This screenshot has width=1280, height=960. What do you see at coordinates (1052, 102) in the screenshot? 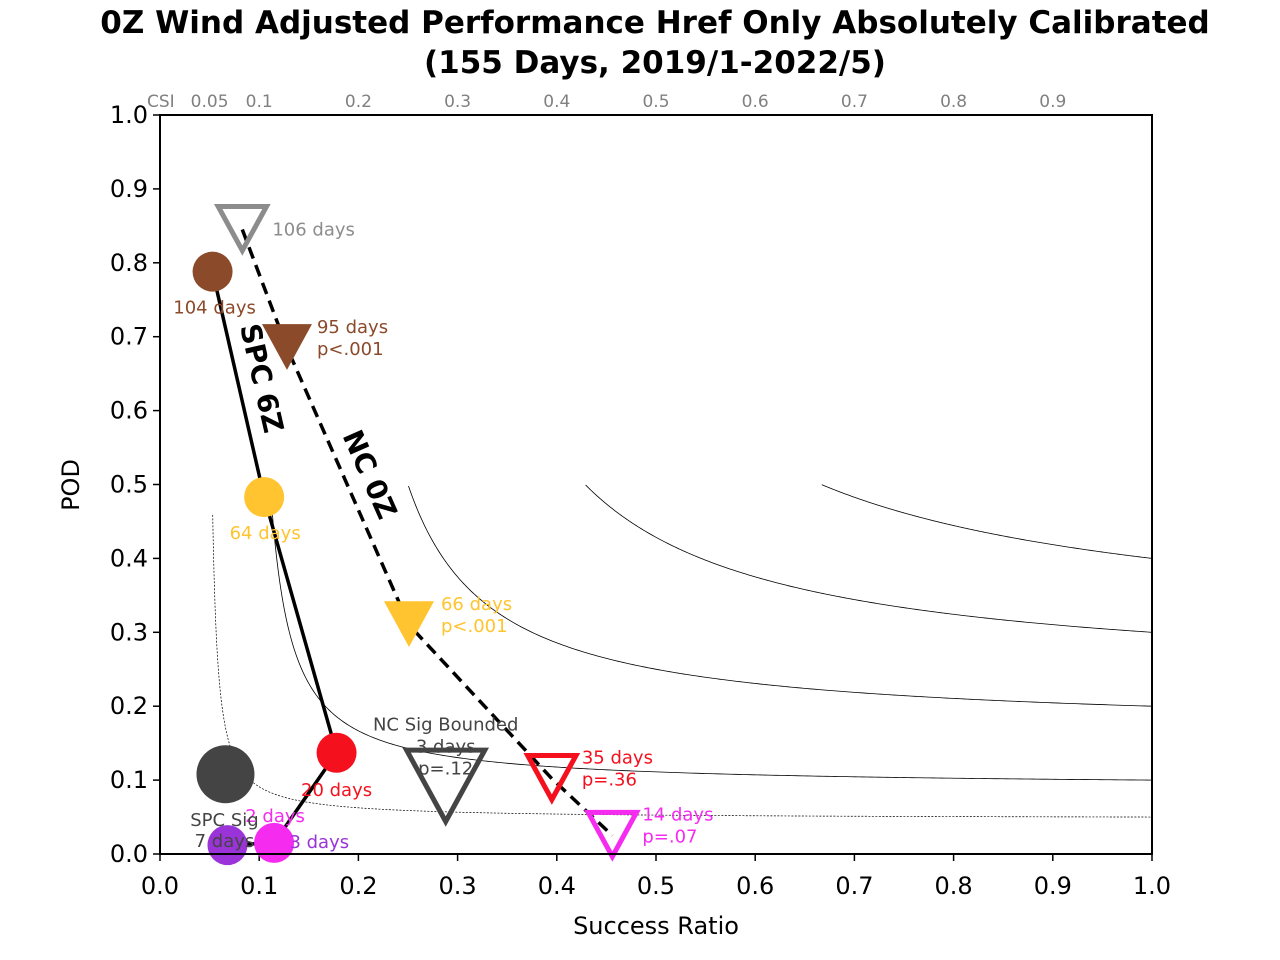
I see `csi-tick-label: 0.9` at bounding box center [1052, 102].